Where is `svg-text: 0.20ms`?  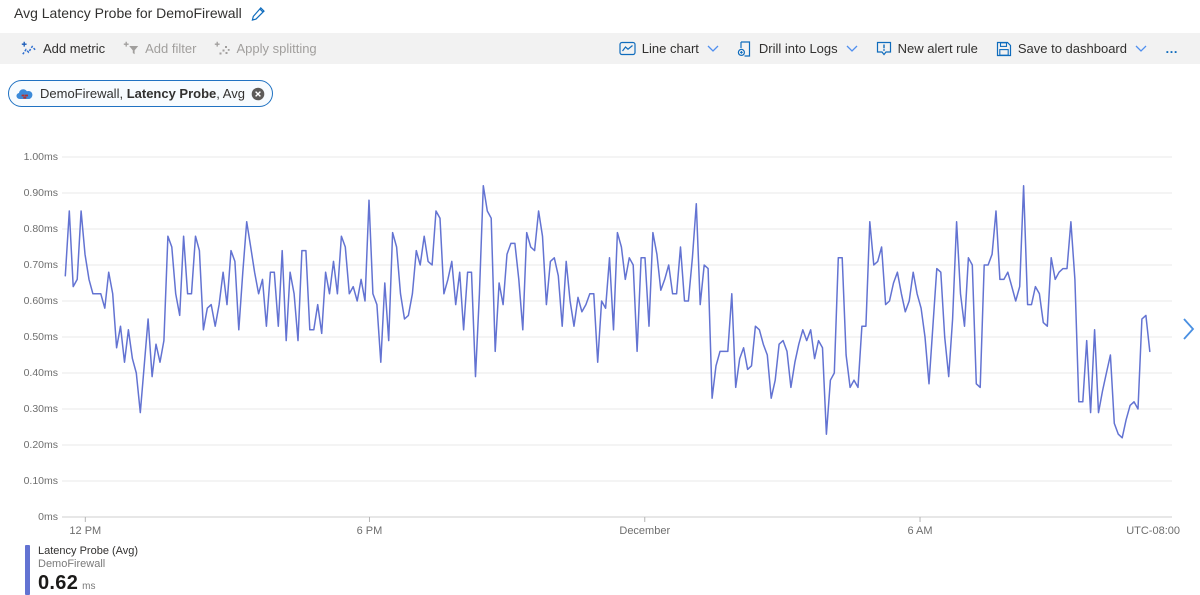 svg-text: 0.20ms is located at coordinates (41, 445).